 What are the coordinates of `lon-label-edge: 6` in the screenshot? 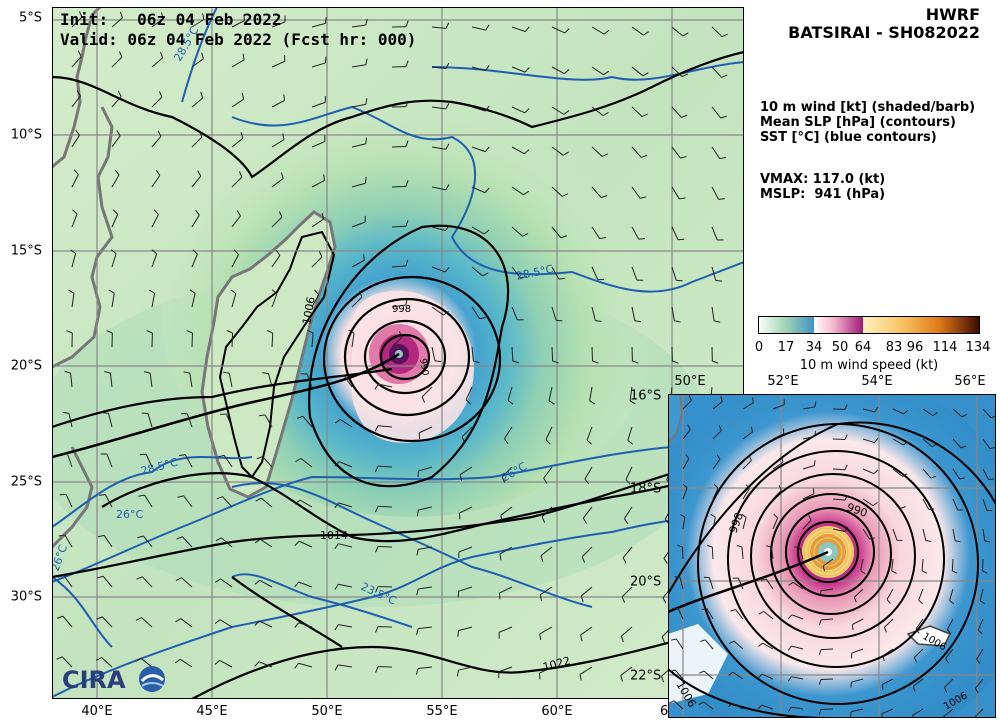 It's located at (664, 711).